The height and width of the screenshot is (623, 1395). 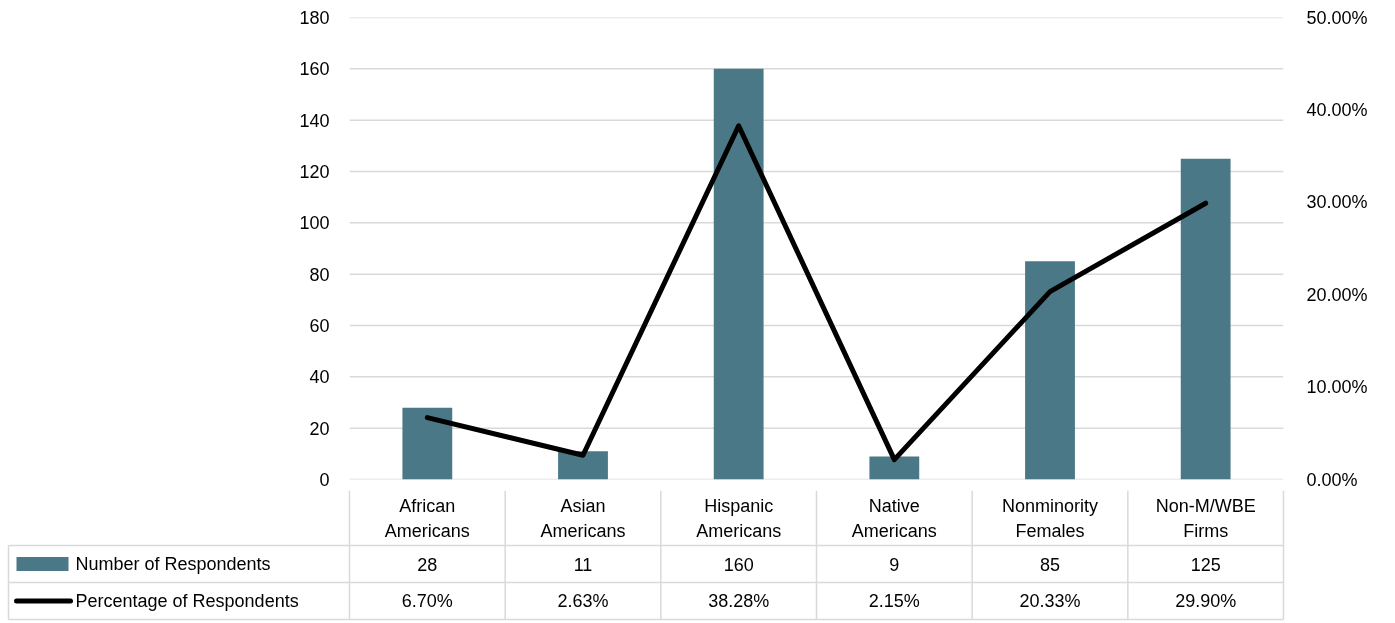 I want to click on y2-tick-label: 40.00%, so click(x=1337, y=109).